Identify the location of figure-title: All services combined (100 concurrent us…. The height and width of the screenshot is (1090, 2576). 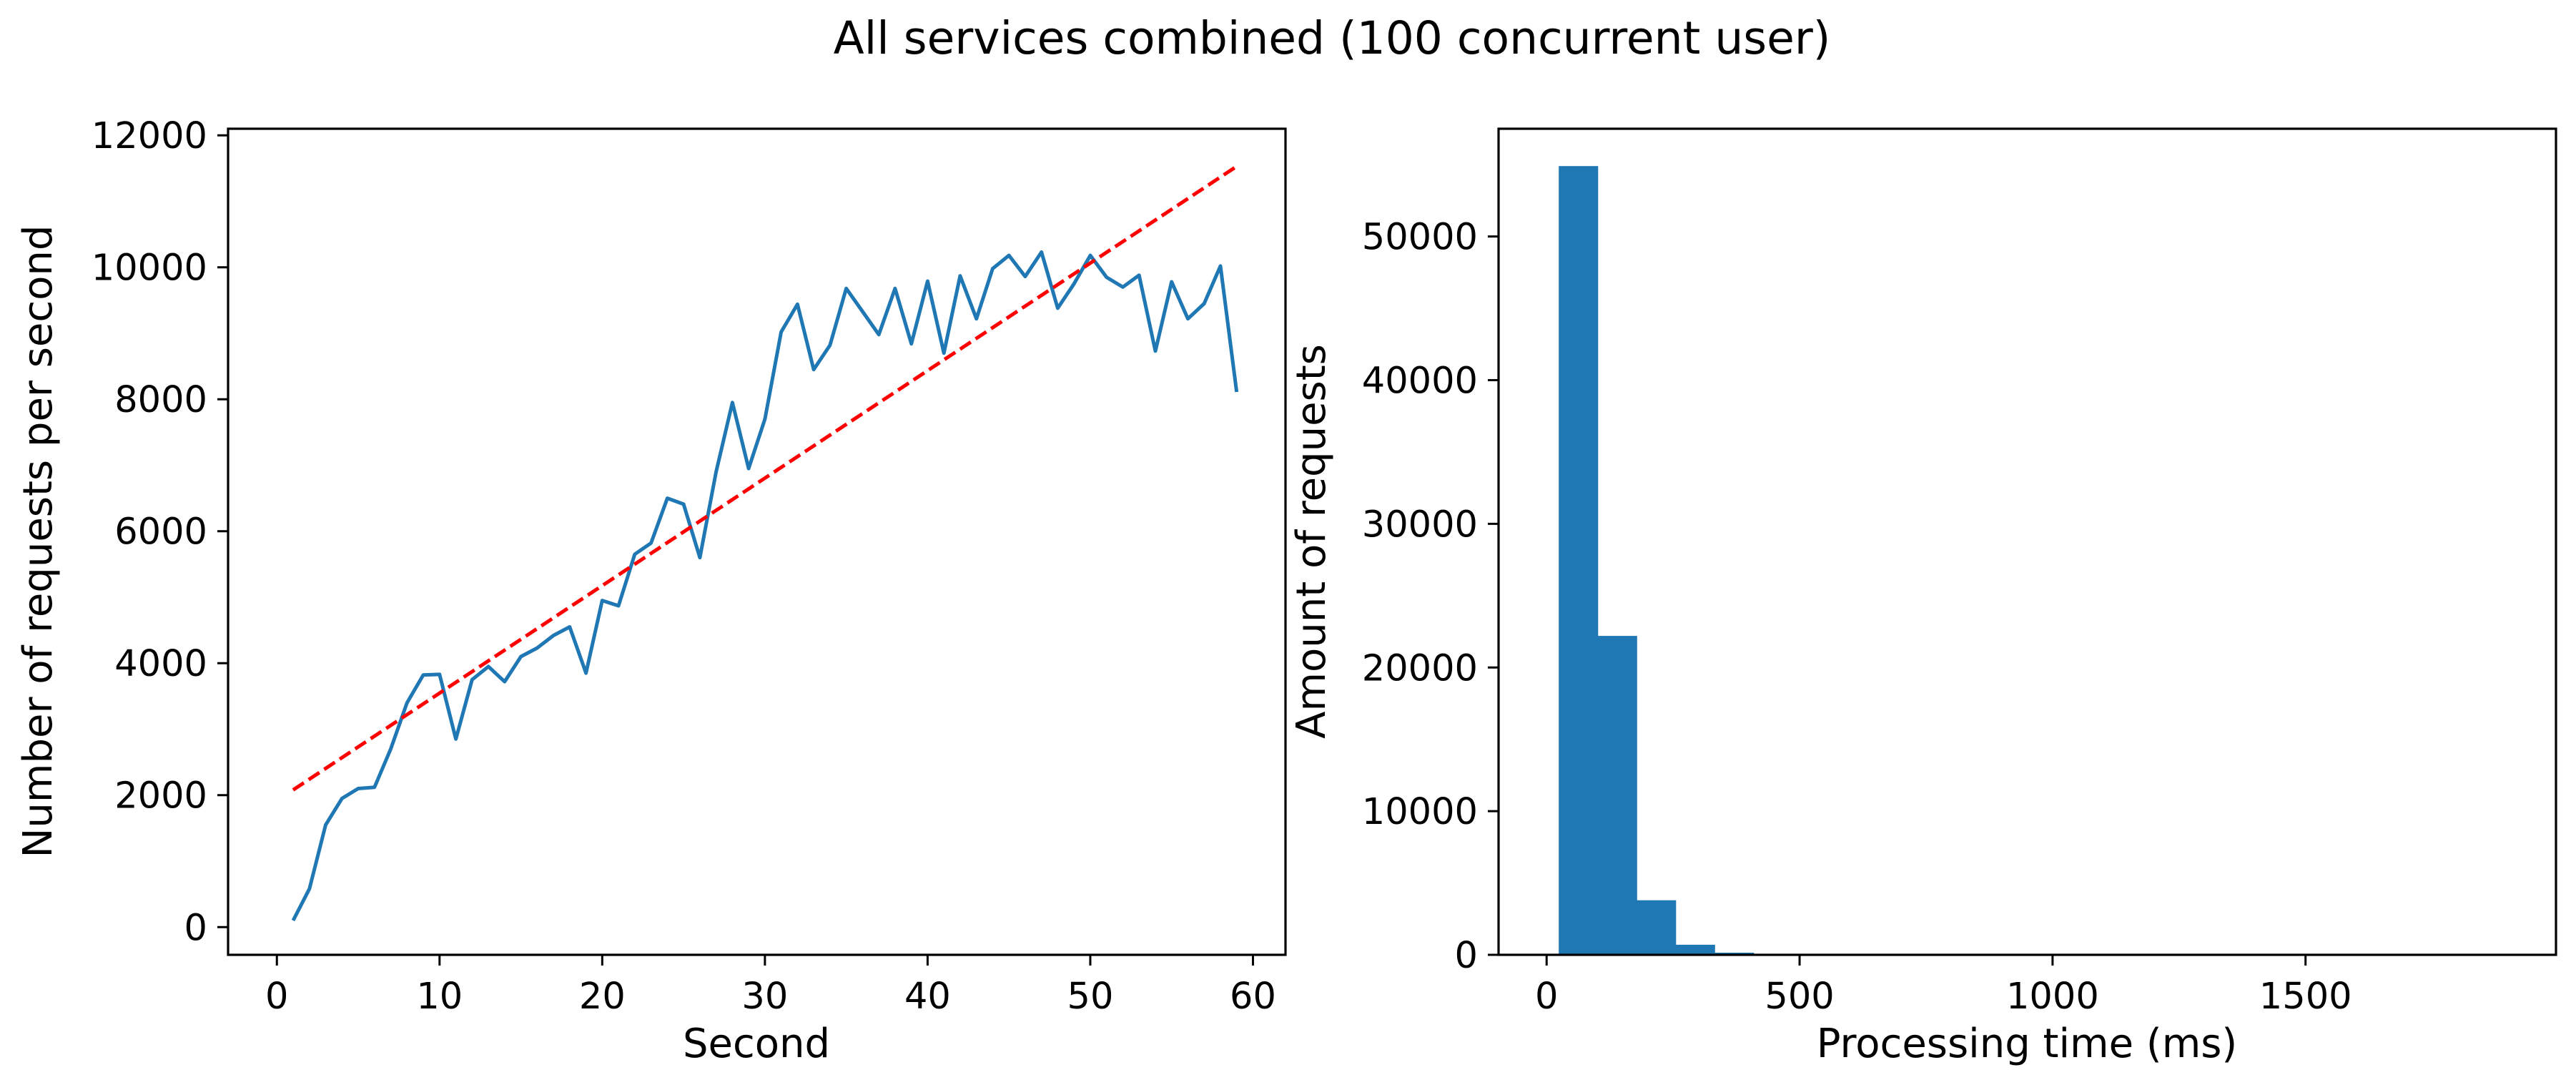
(1332, 38).